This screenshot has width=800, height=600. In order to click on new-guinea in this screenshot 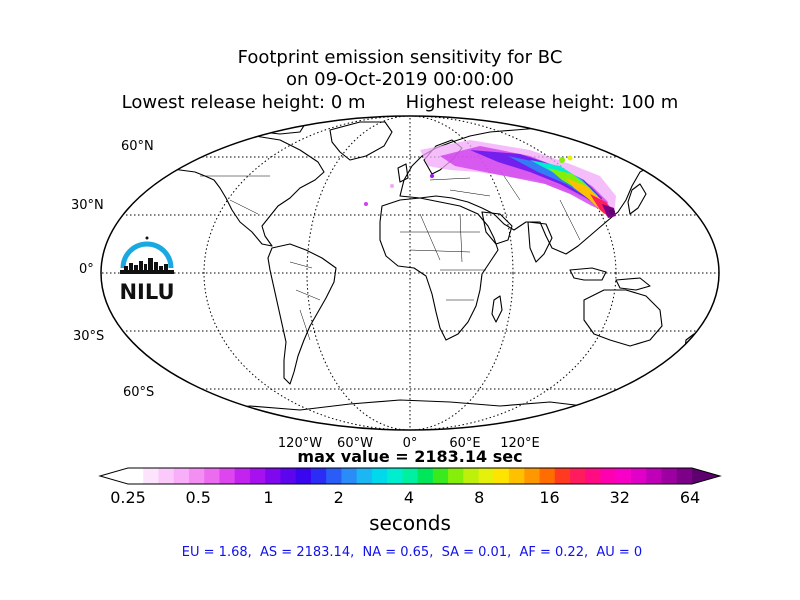, I will do `click(633, 284)`.